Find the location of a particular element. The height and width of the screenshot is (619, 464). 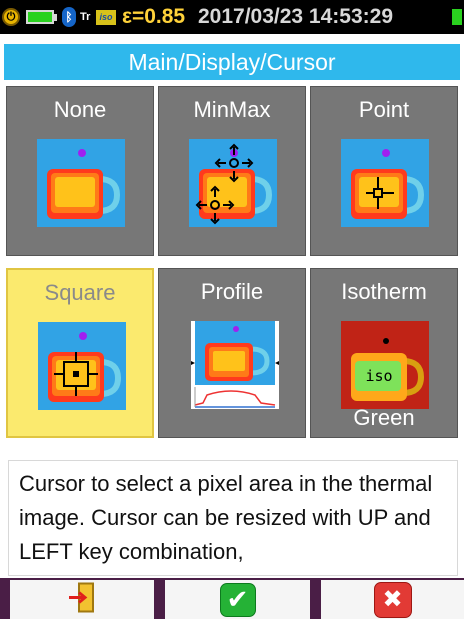

cancel-button: ✖ is located at coordinates (392, 599).